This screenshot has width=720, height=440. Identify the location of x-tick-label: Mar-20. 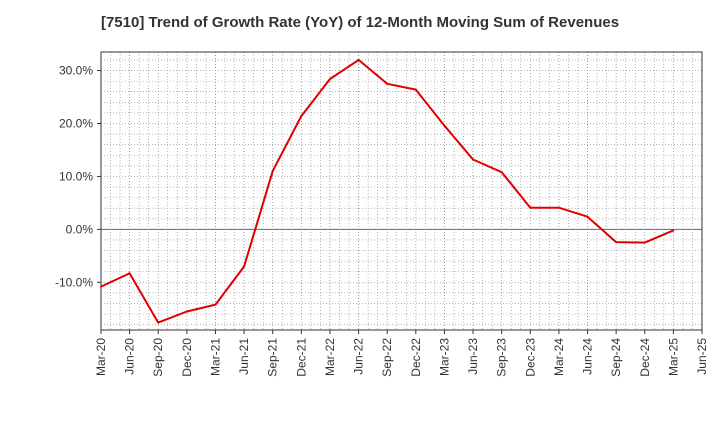
(101, 357).